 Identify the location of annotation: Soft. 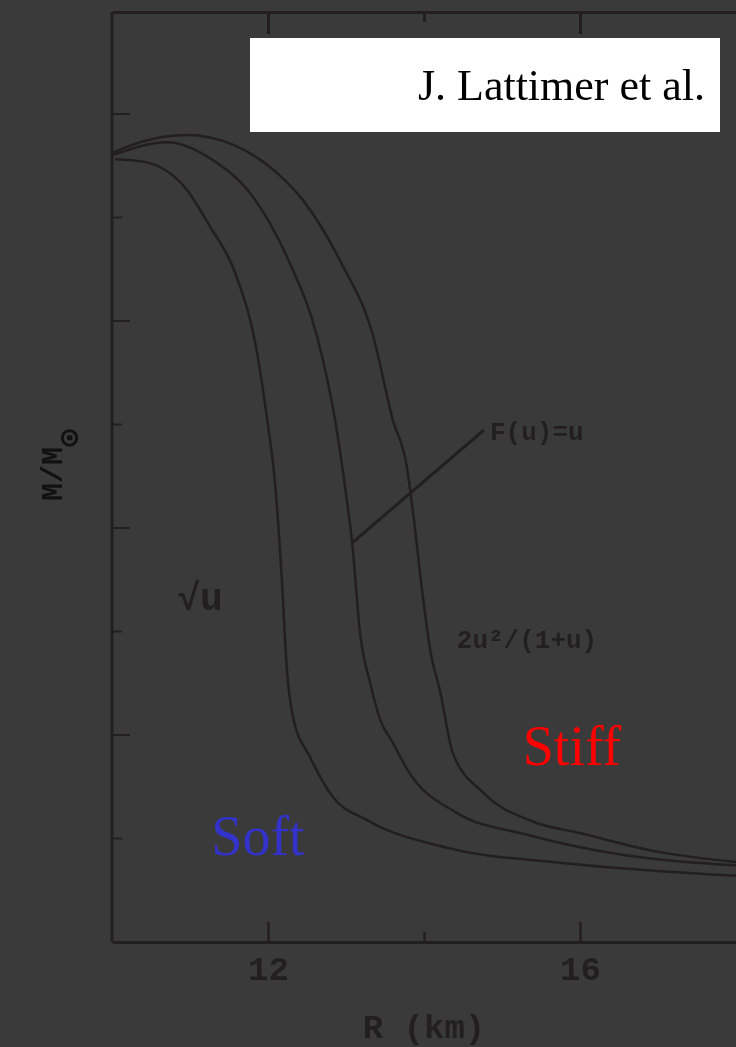
(258, 836).